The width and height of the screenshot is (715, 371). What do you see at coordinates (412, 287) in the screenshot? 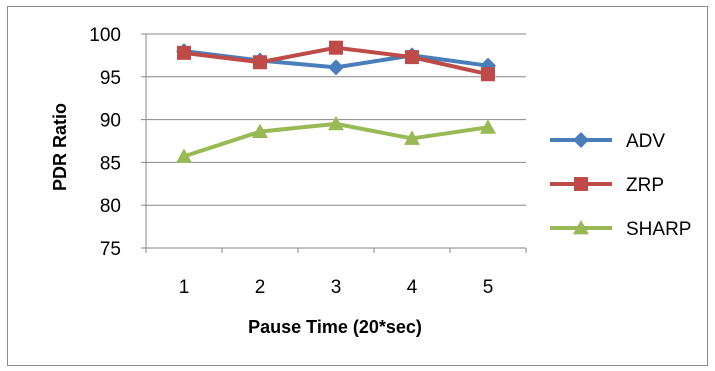
I see `x-tick-label: 4` at bounding box center [412, 287].